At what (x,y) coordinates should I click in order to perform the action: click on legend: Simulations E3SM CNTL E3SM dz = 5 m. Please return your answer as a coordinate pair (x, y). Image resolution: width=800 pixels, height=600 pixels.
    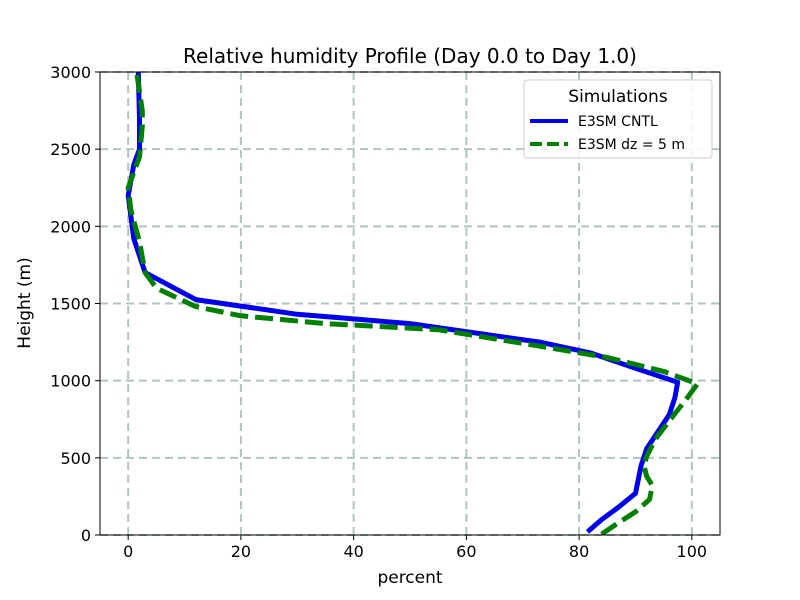
    Looking at the image, I should click on (618, 119).